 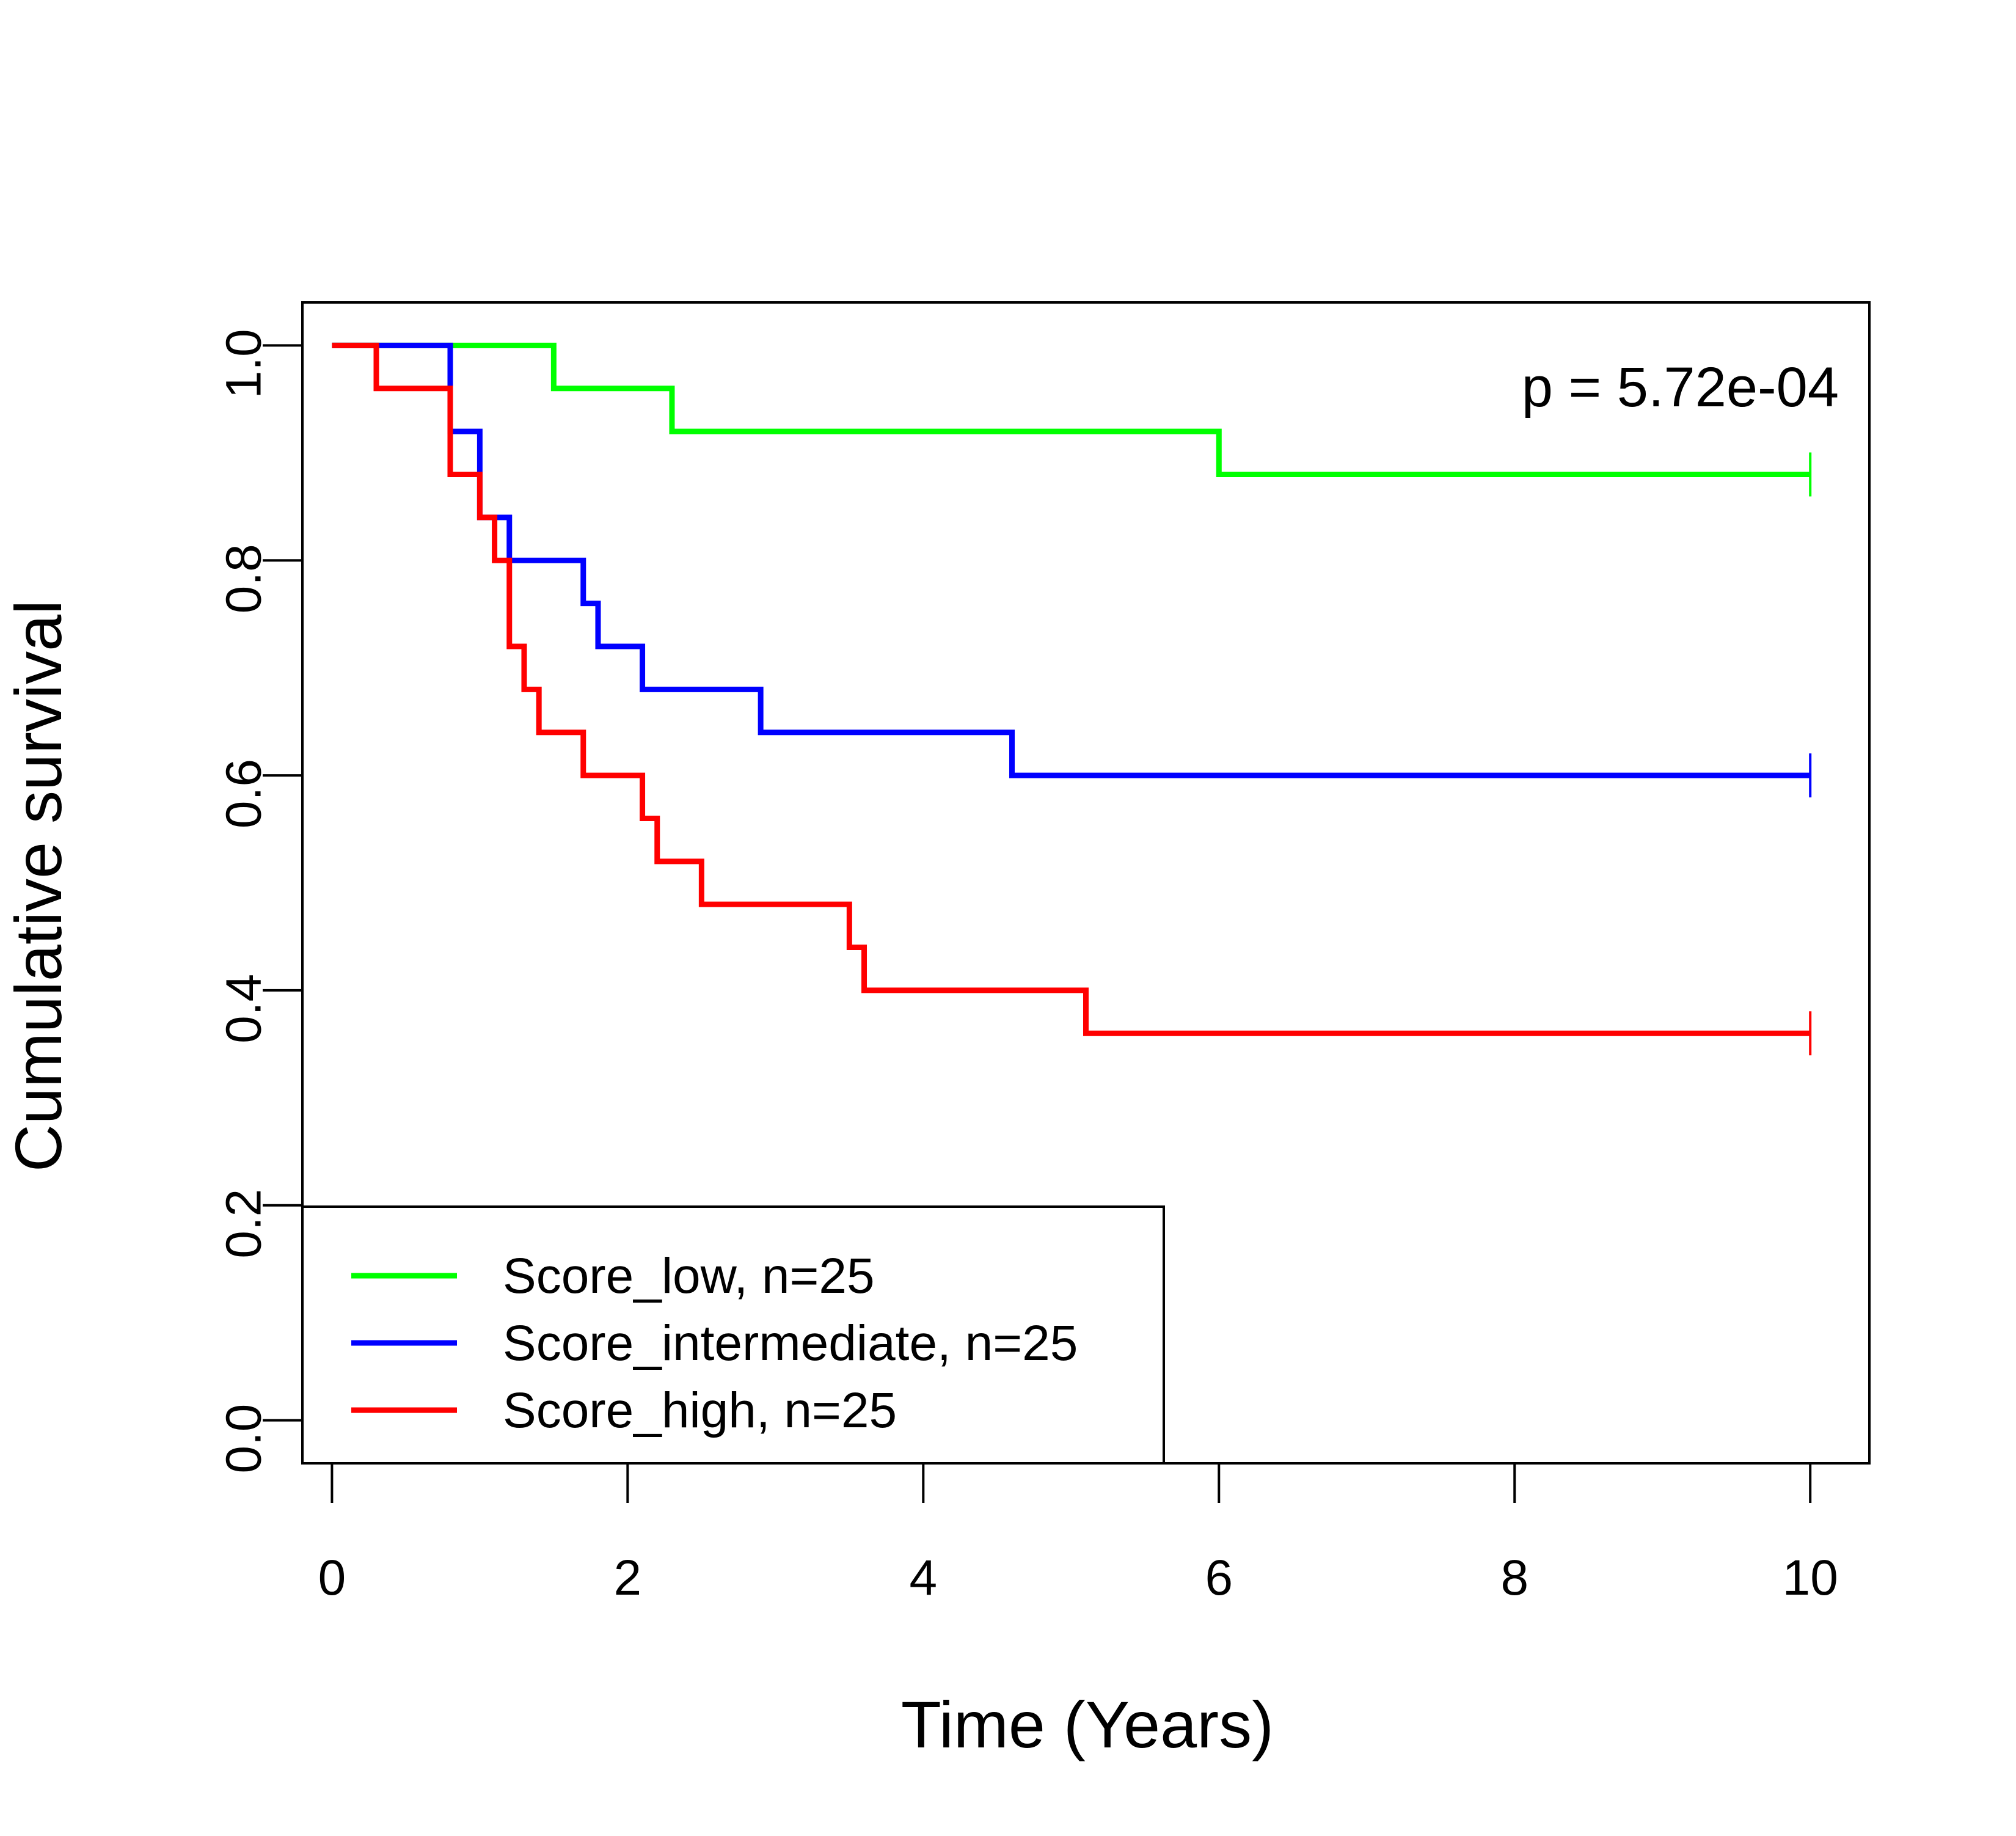 I want to click on y-tick-label: 0.4, so click(x=244, y=1009).